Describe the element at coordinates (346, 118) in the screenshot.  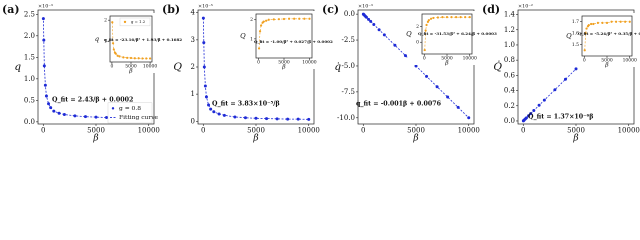
I see `y-tick-label: -10.0` at that location.